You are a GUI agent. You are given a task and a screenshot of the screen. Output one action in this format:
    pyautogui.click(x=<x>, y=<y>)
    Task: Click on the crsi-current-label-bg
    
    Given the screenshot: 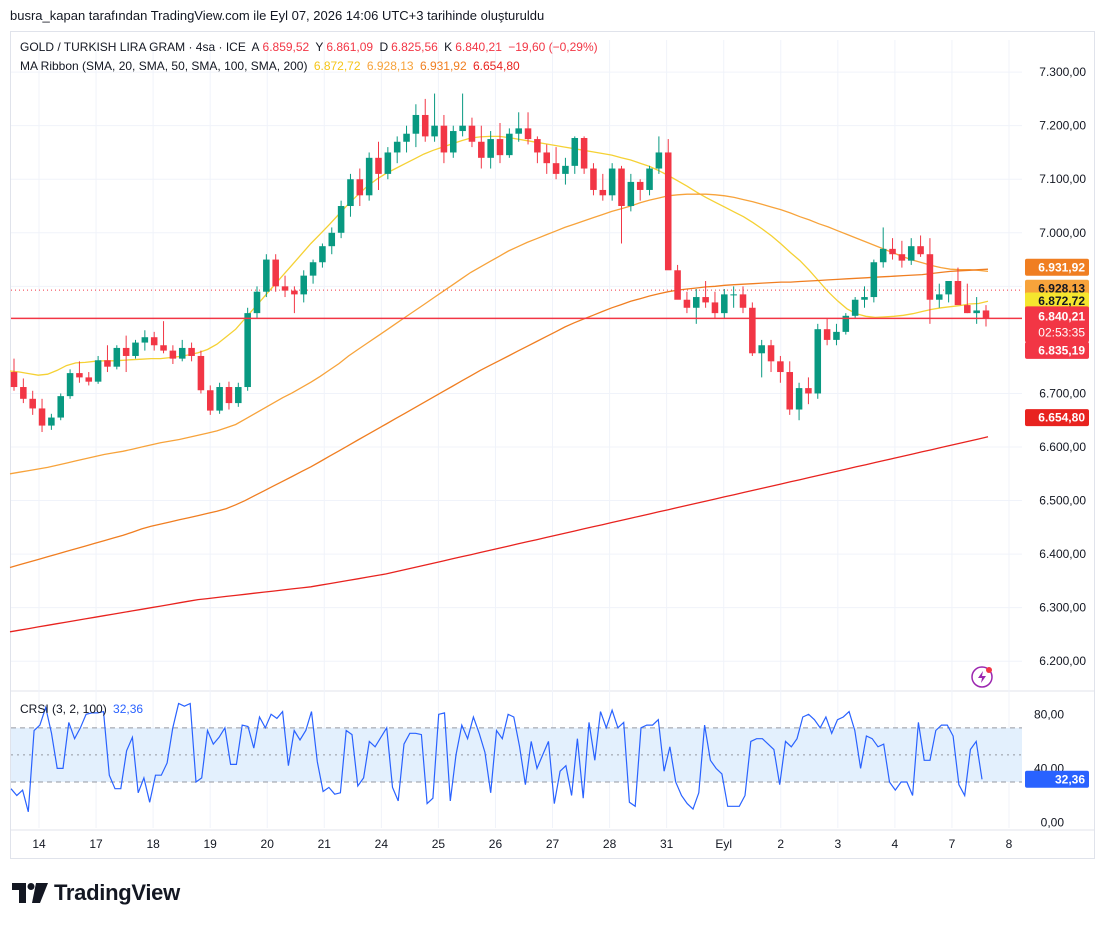 What is the action you would take?
    pyautogui.click(x=1057, y=779)
    